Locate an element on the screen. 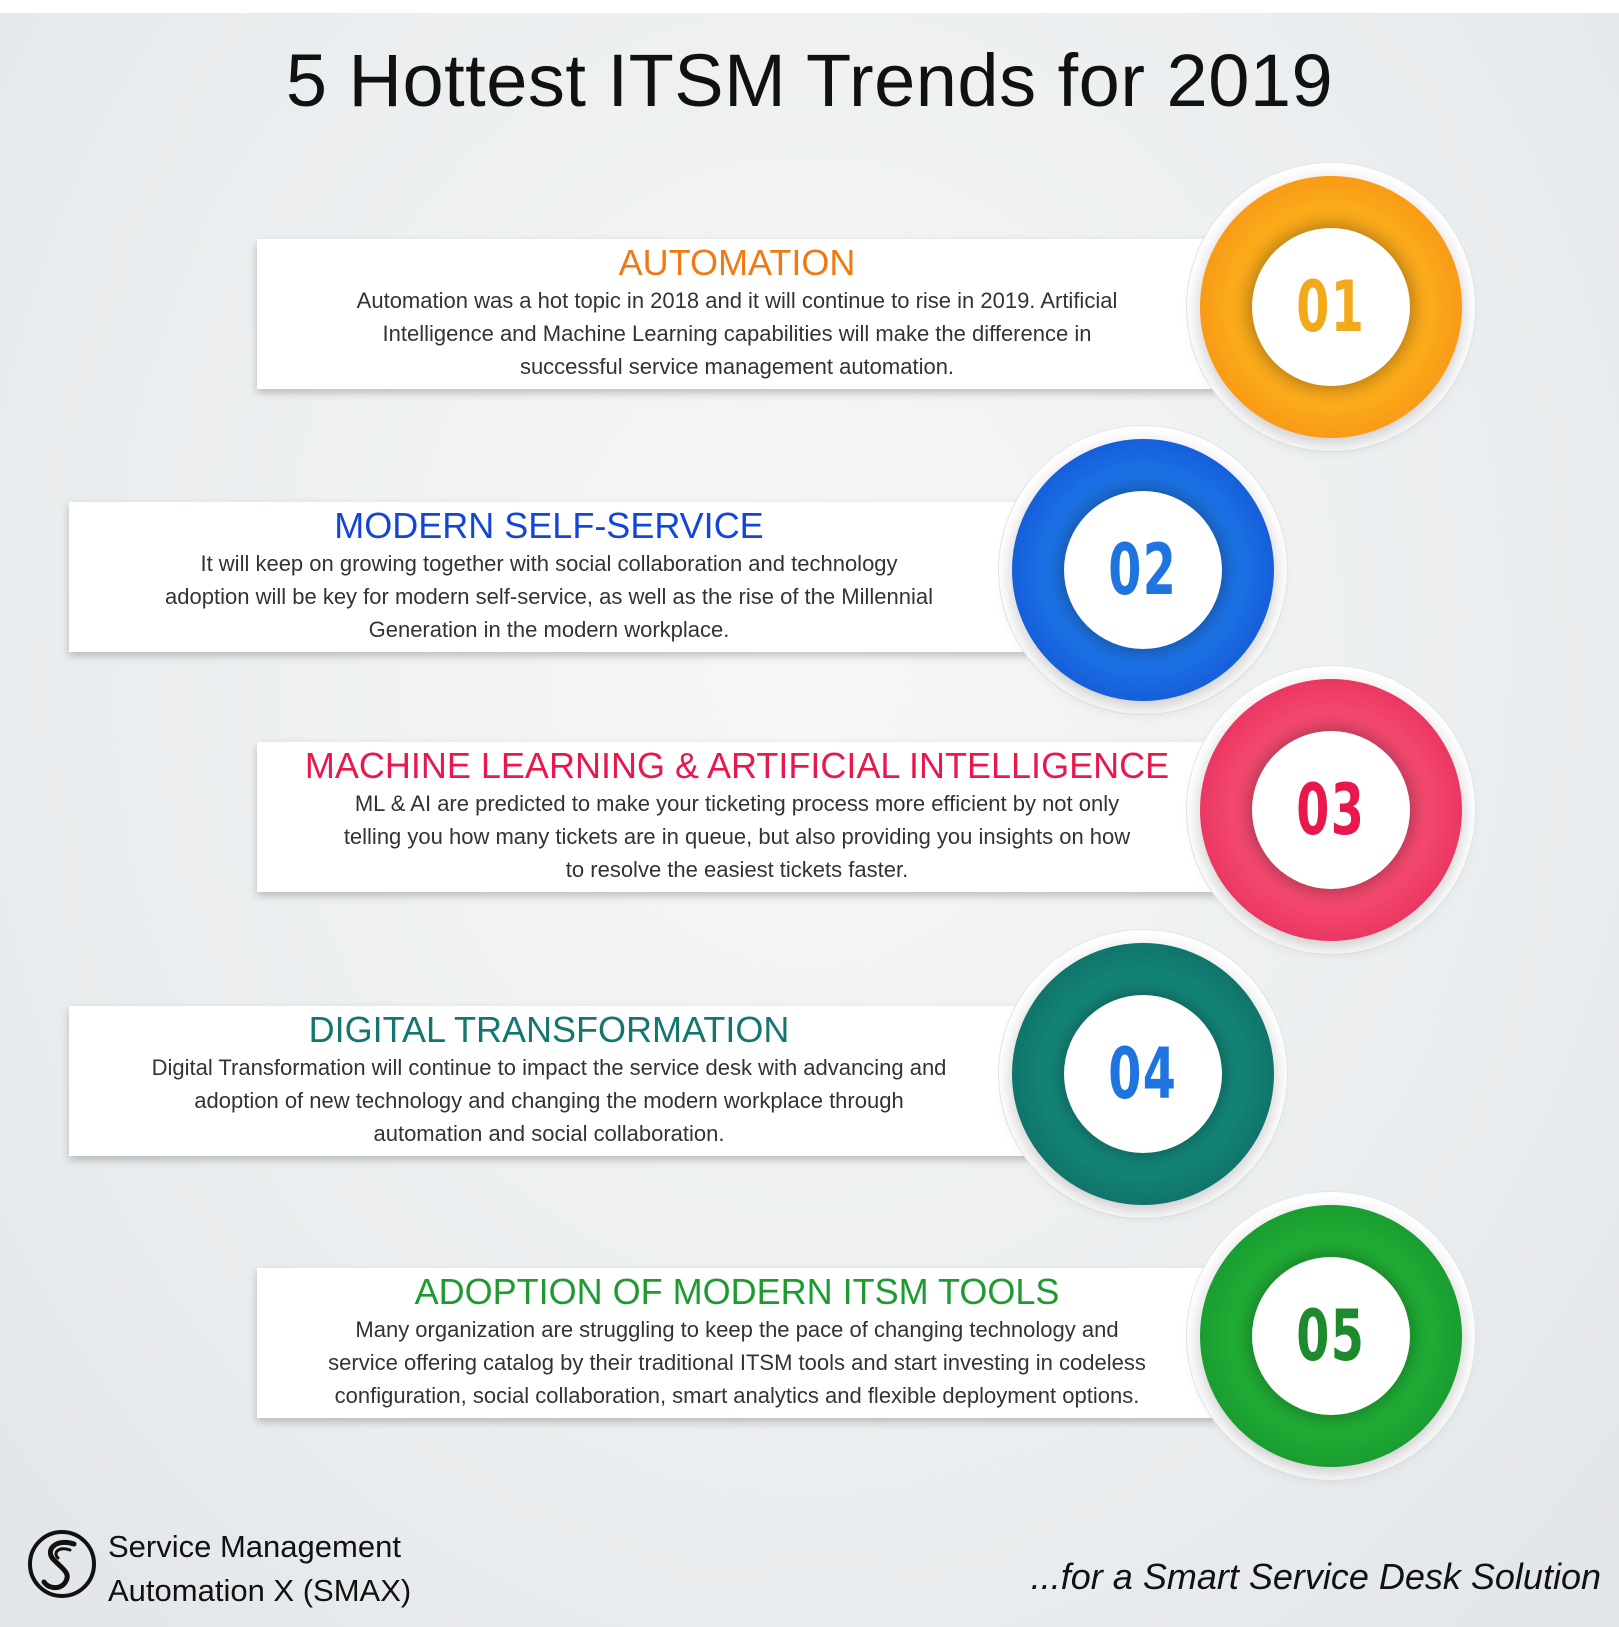  number-badge-04: 04 is located at coordinates (1143, 1074).